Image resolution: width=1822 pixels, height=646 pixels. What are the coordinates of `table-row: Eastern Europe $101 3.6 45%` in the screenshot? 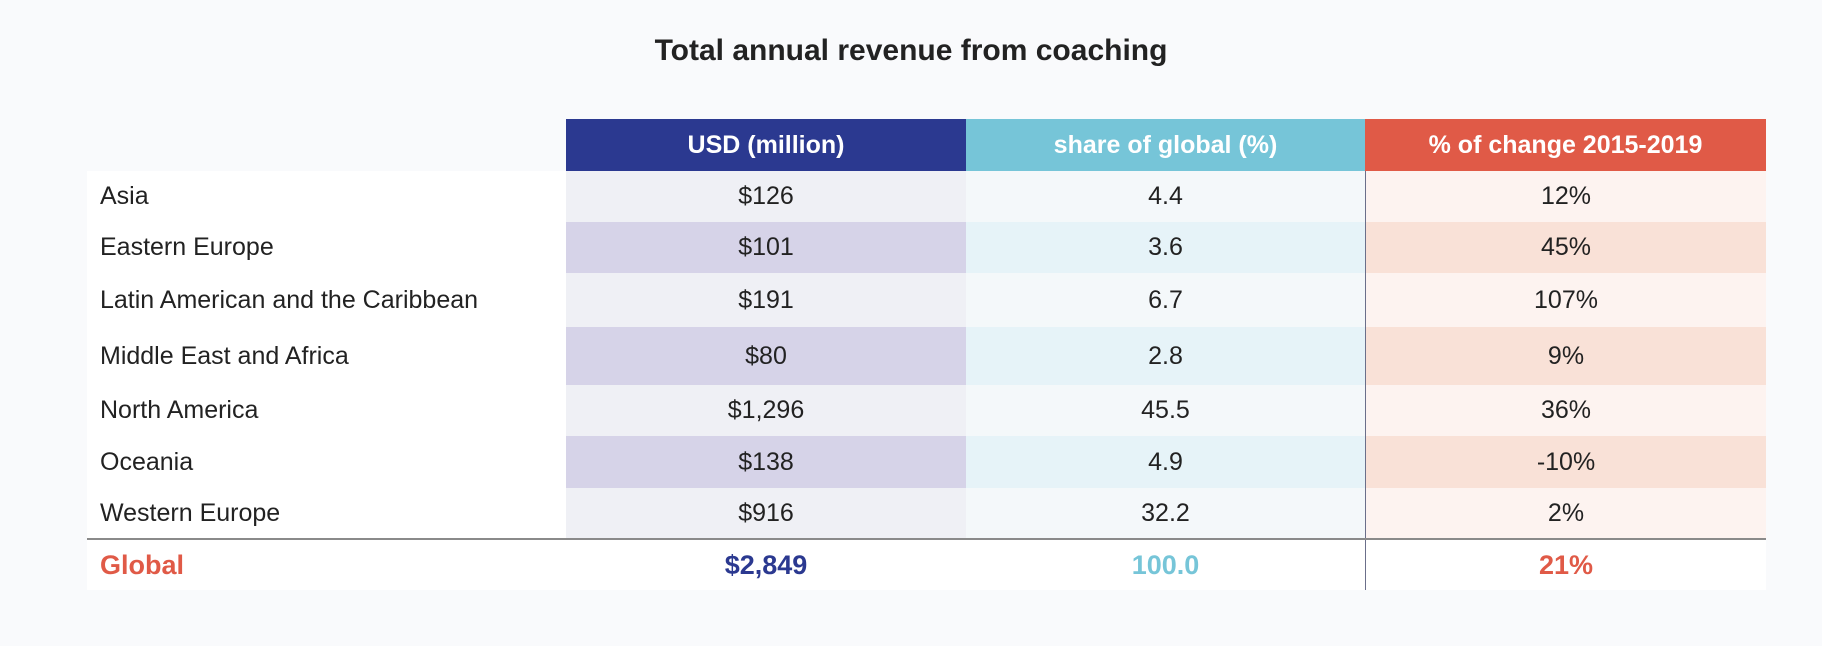 It's located at (926, 247).